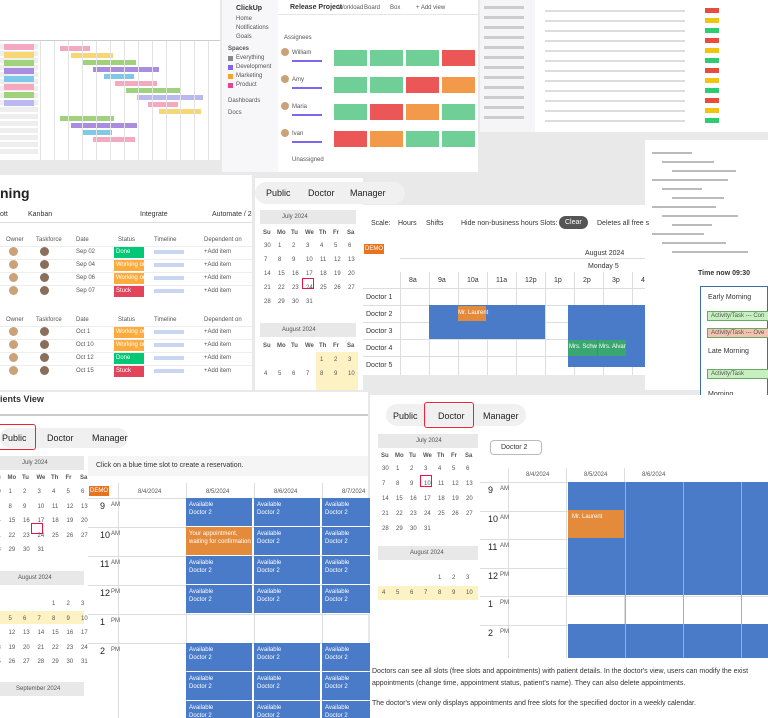 The image size is (768, 718). I want to click on view-tab: + Add view, so click(431, 8).